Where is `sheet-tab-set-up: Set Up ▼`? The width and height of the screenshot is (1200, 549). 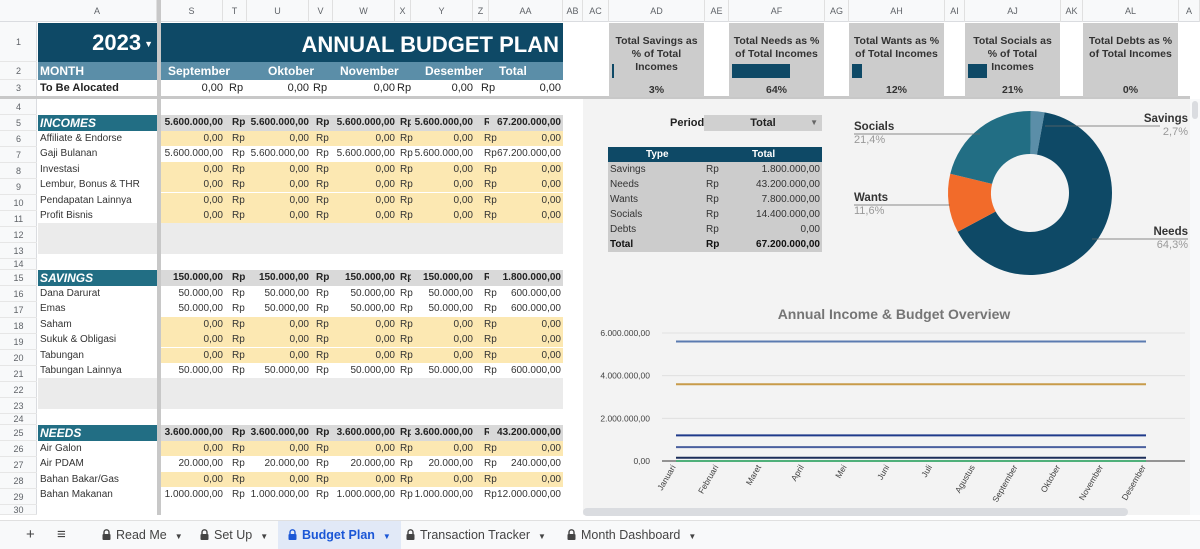
sheet-tab-set-up: Set Up ▼ is located at coordinates (234, 535).